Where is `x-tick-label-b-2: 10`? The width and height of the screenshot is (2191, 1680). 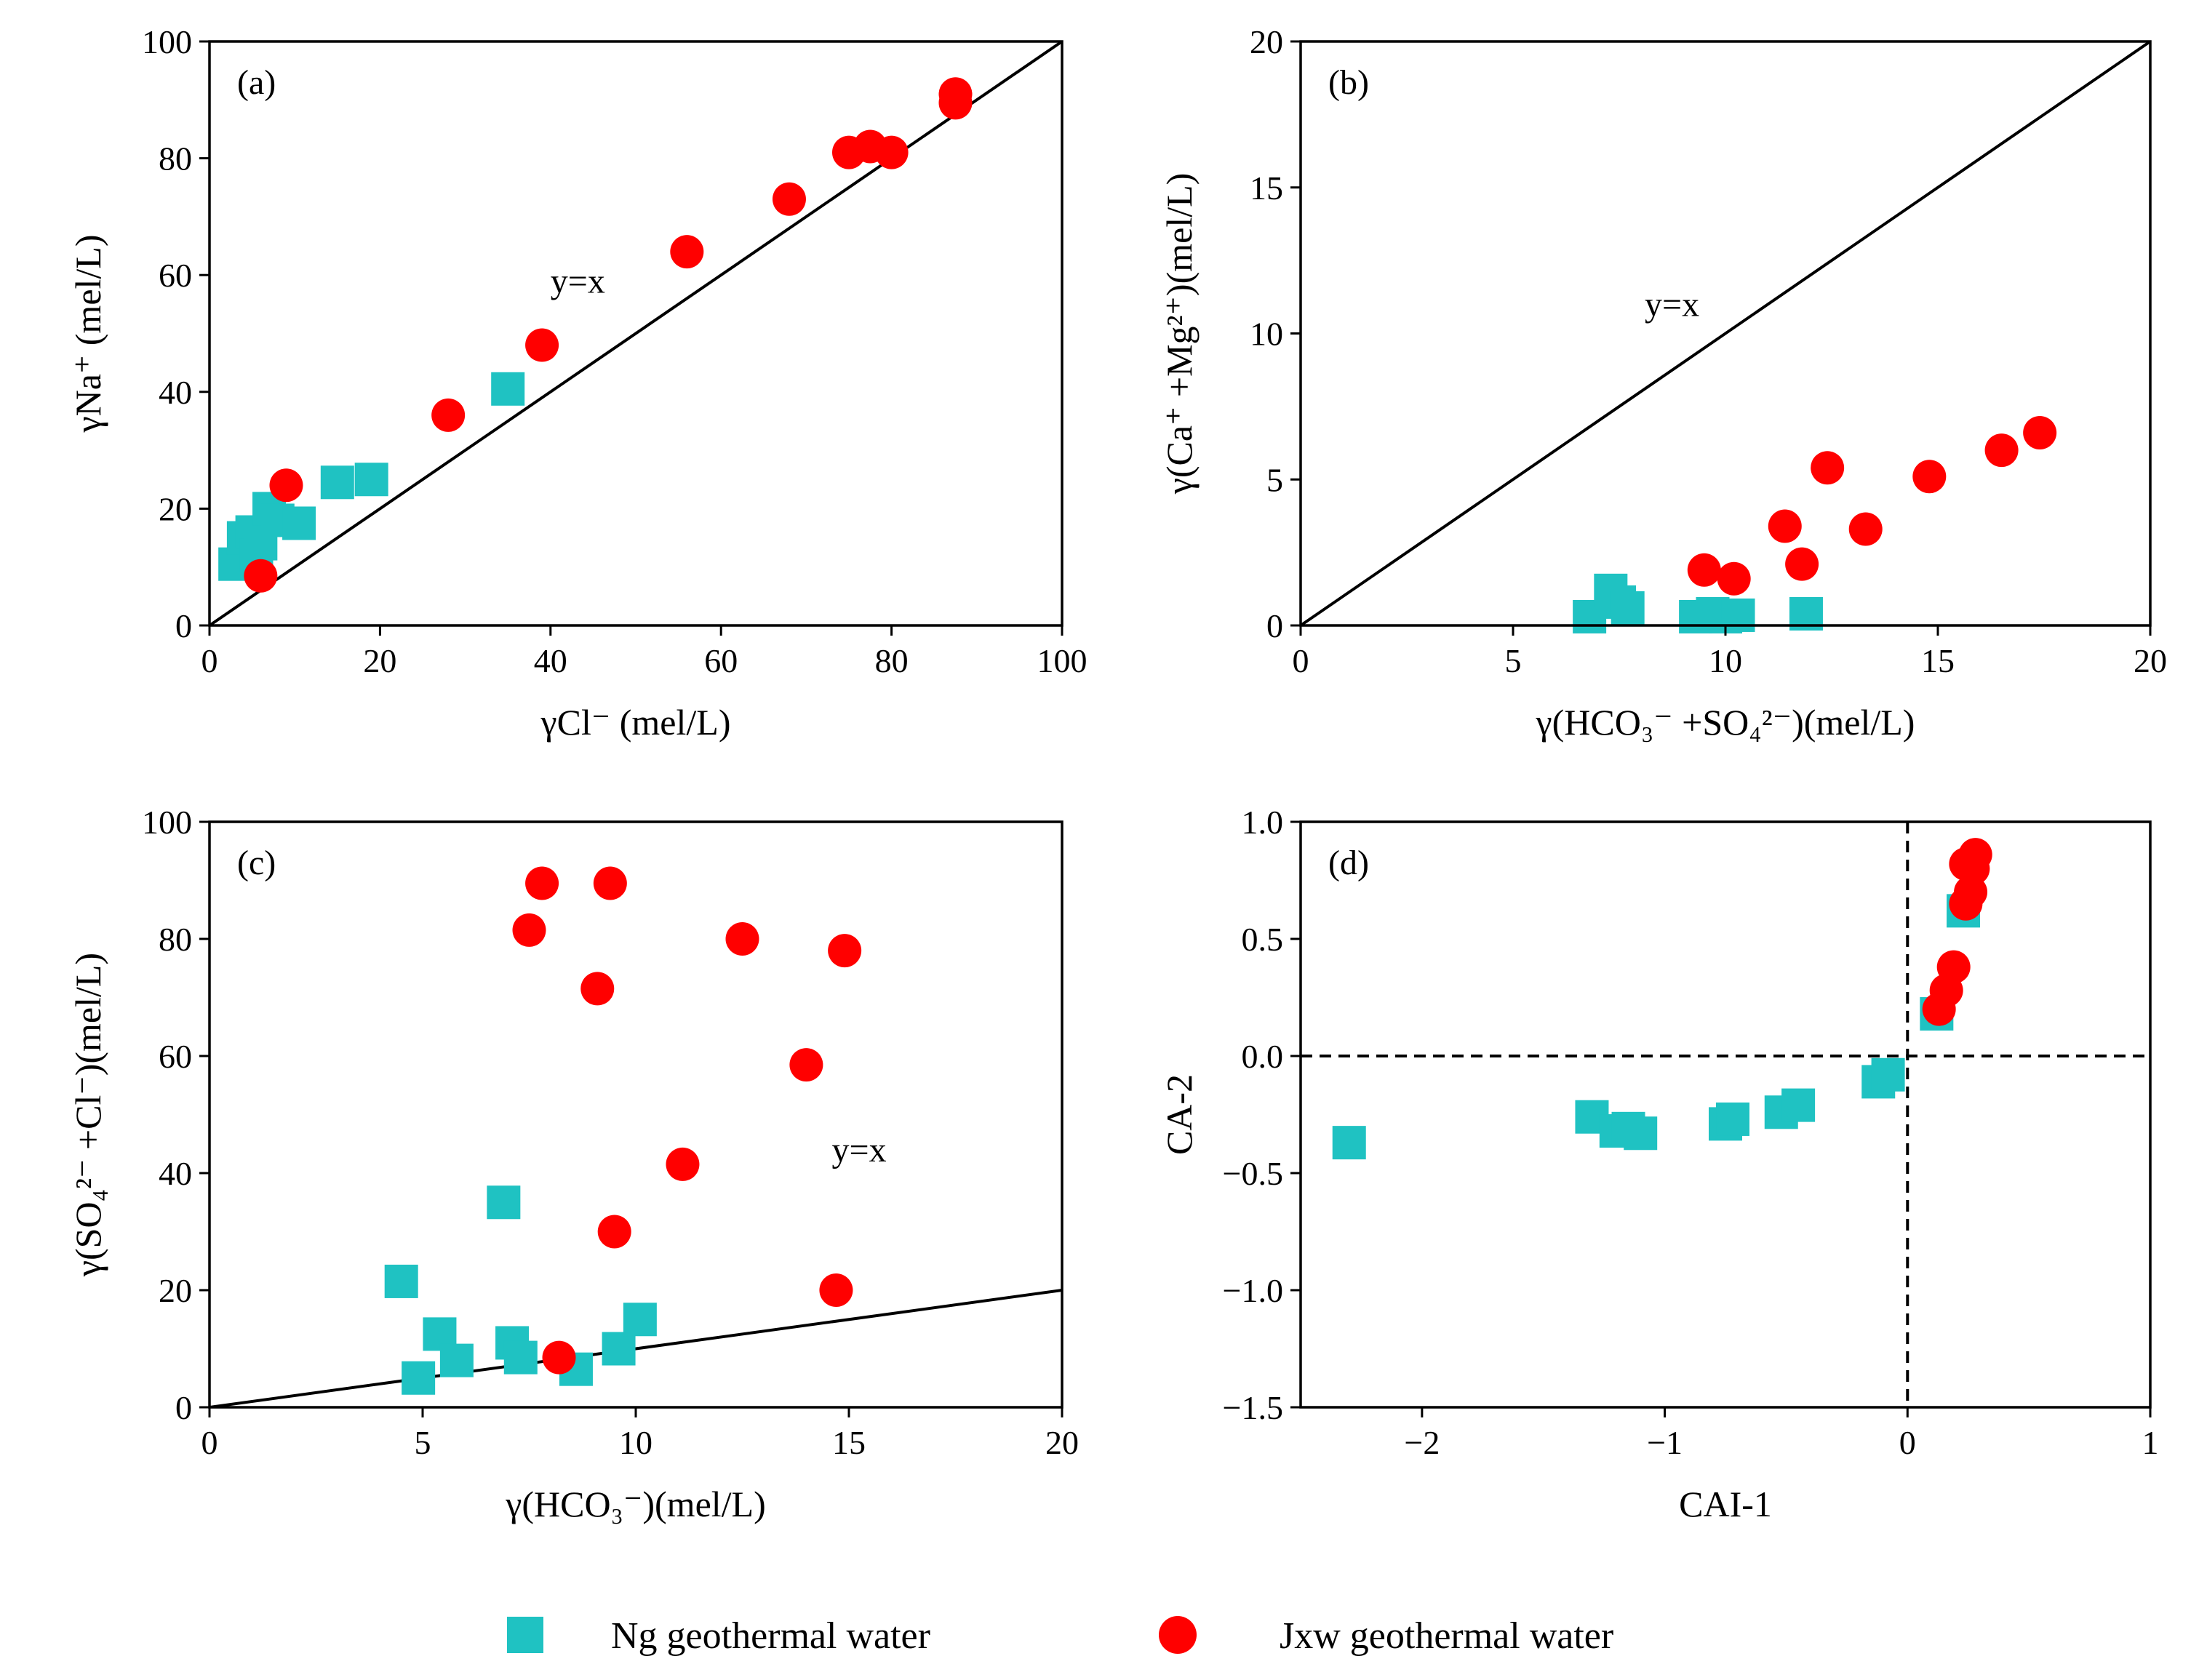
x-tick-label-b-2: 10 is located at coordinates (1725, 660).